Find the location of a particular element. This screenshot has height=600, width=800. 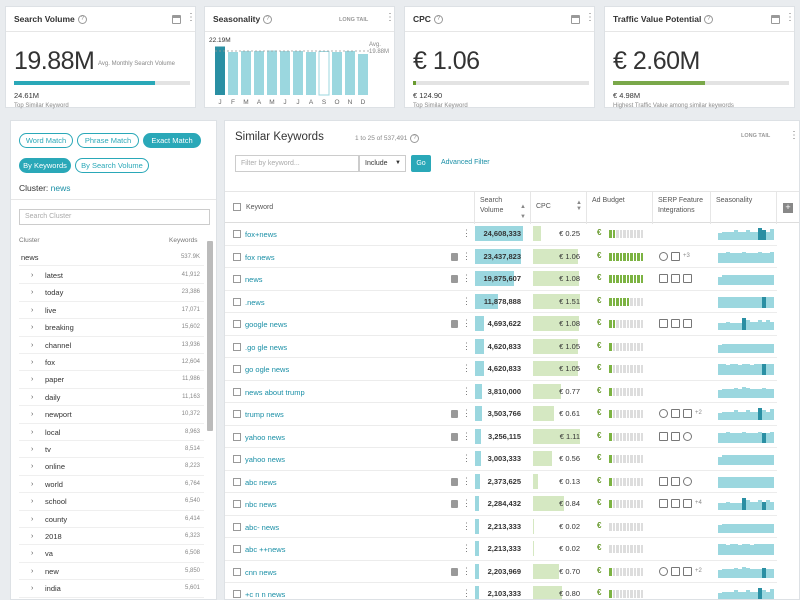

keyword-link: news is located at coordinates (254, 279).